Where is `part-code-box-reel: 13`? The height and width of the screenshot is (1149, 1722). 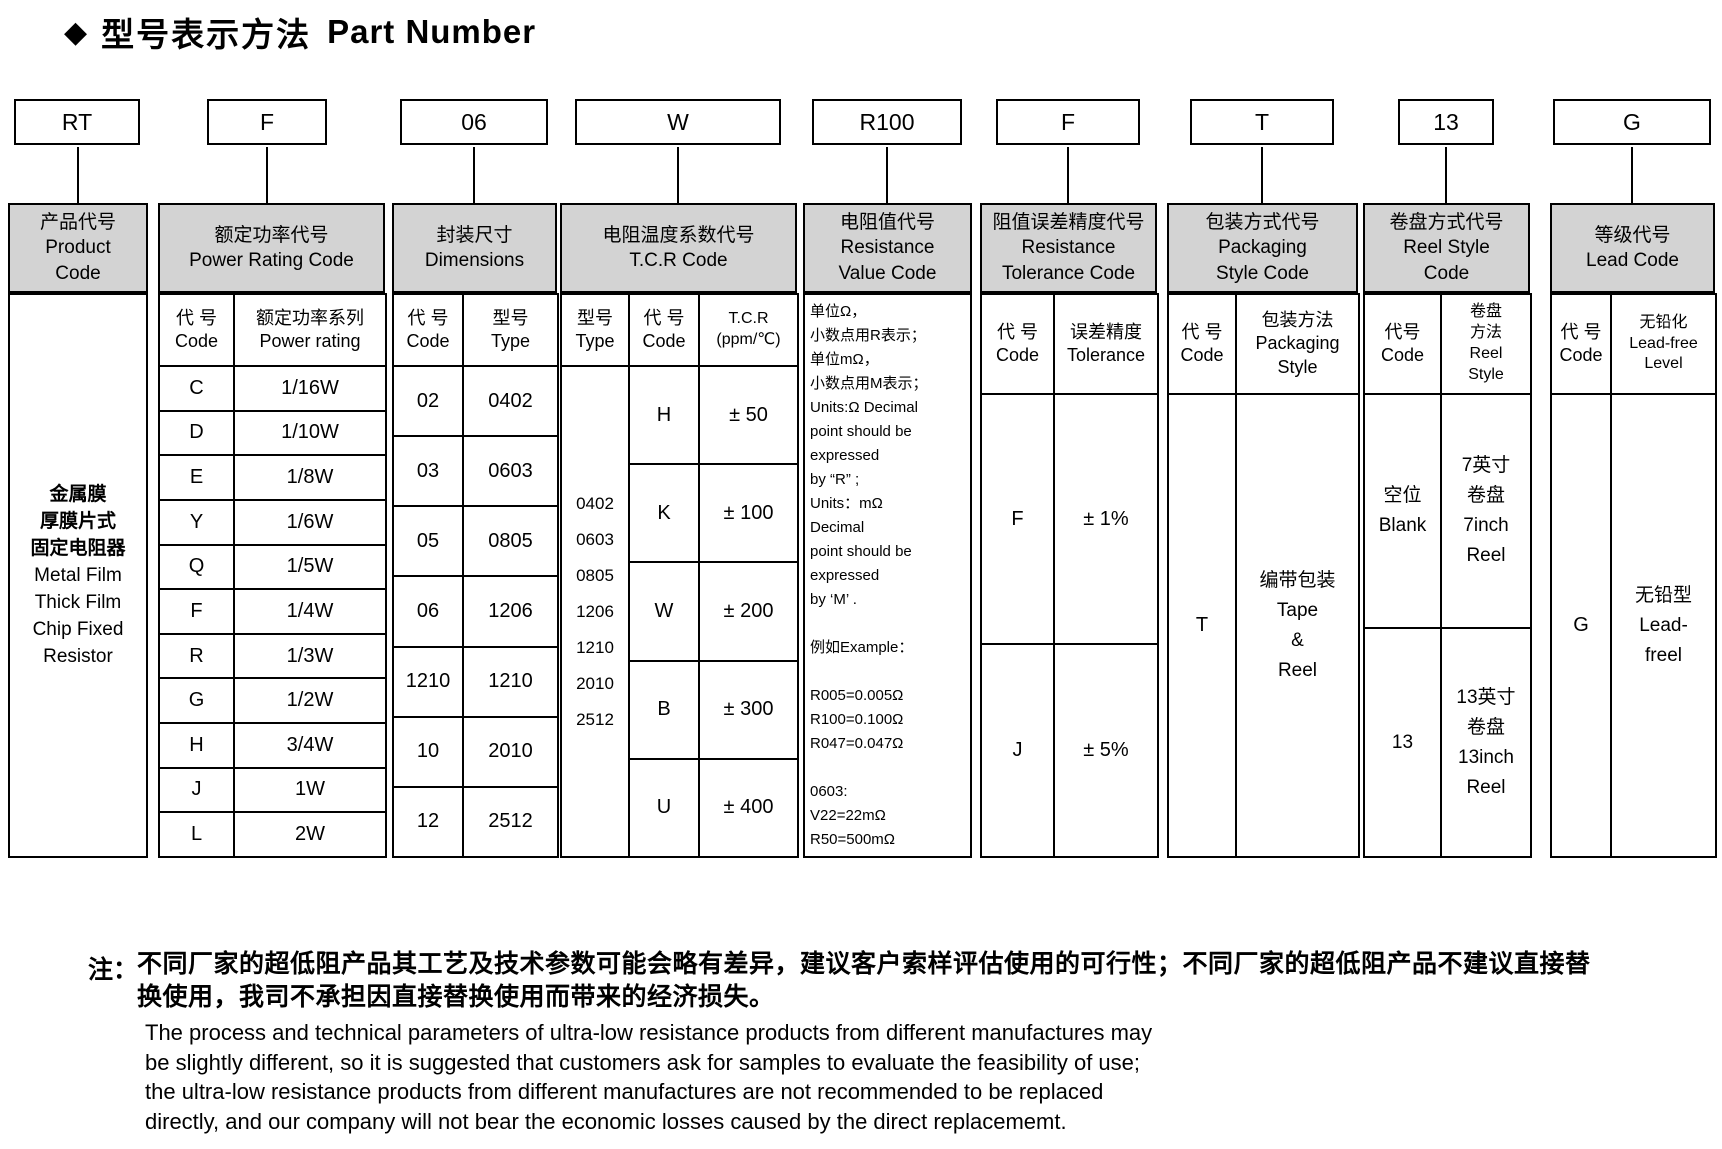 part-code-box-reel: 13 is located at coordinates (1446, 122).